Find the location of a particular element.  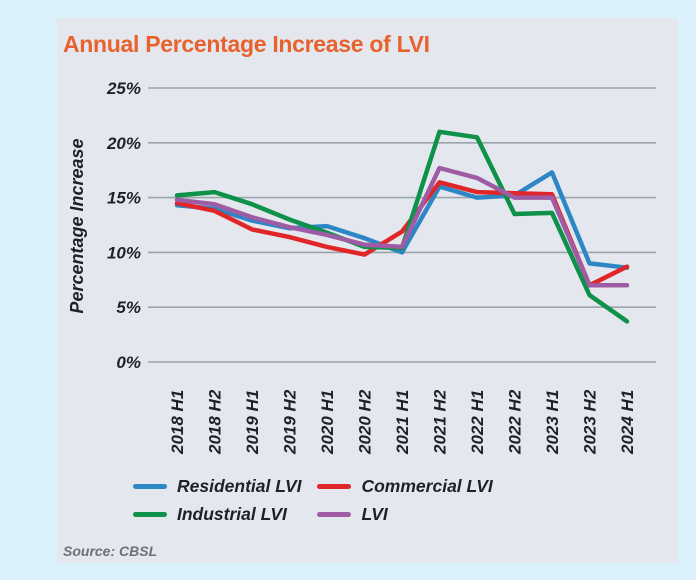

series-line-commercial-lvi is located at coordinates (402, 234).